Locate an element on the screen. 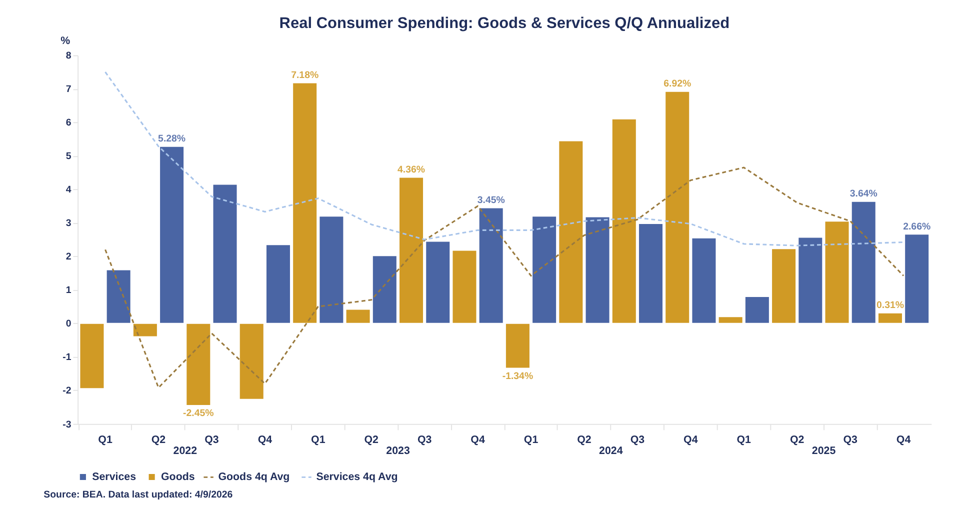  y-tick-label: 2 is located at coordinates (69, 257).